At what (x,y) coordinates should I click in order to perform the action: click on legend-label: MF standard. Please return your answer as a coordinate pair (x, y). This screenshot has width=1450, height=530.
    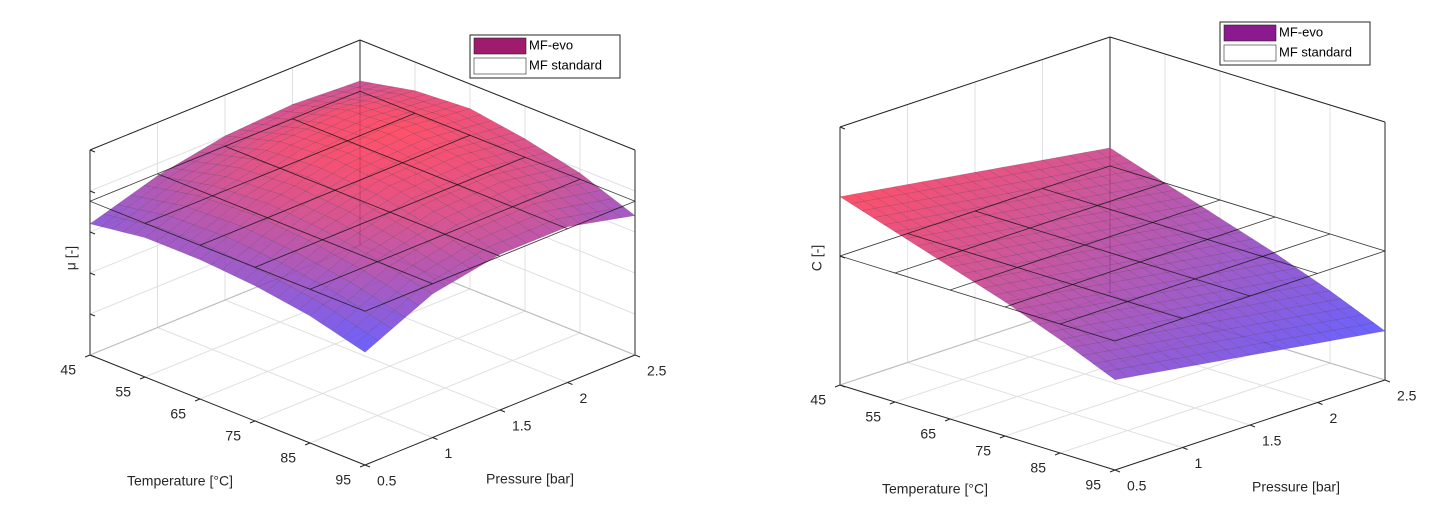
    Looking at the image, I should click on (1315, 51).